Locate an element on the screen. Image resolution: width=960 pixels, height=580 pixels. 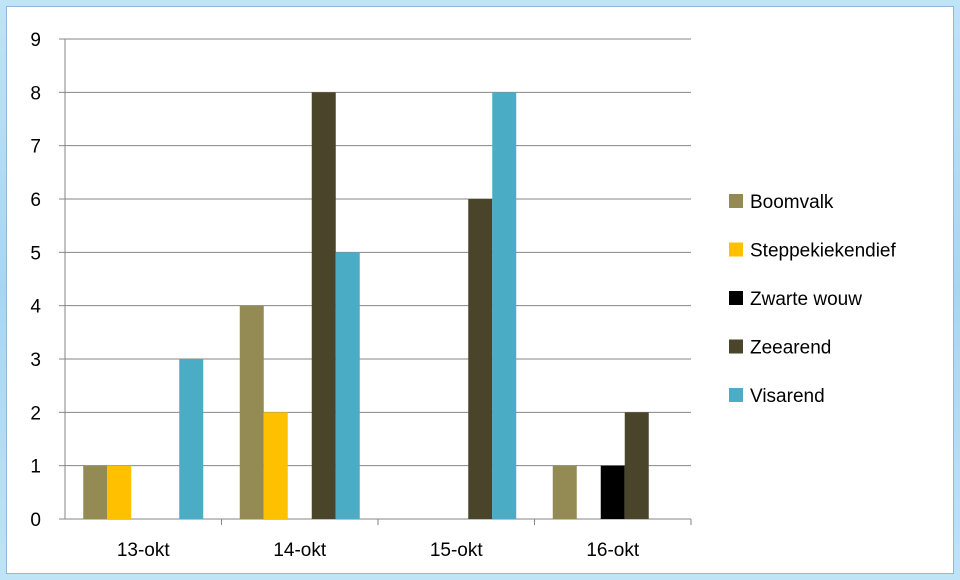
legend-label: Steppekiekendief is located at coordinates (823, 251).